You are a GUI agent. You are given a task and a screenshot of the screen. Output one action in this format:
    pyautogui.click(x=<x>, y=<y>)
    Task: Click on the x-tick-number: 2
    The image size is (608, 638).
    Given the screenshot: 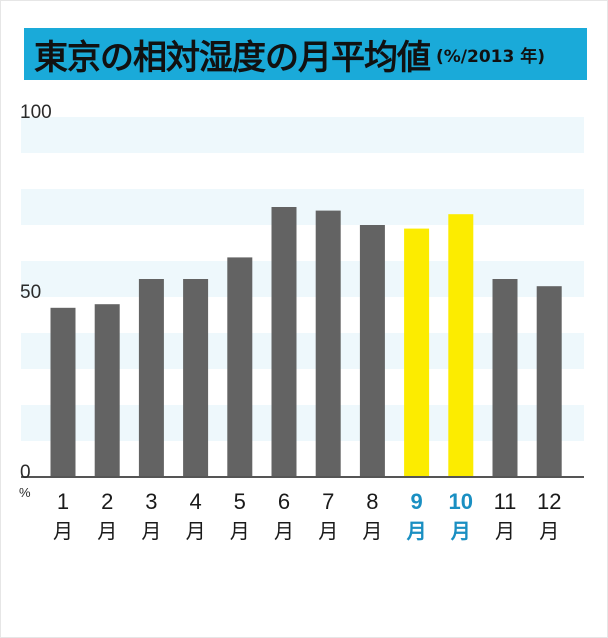 What is the action you would take?
    pyautogui.click(x=107, y=501)
    